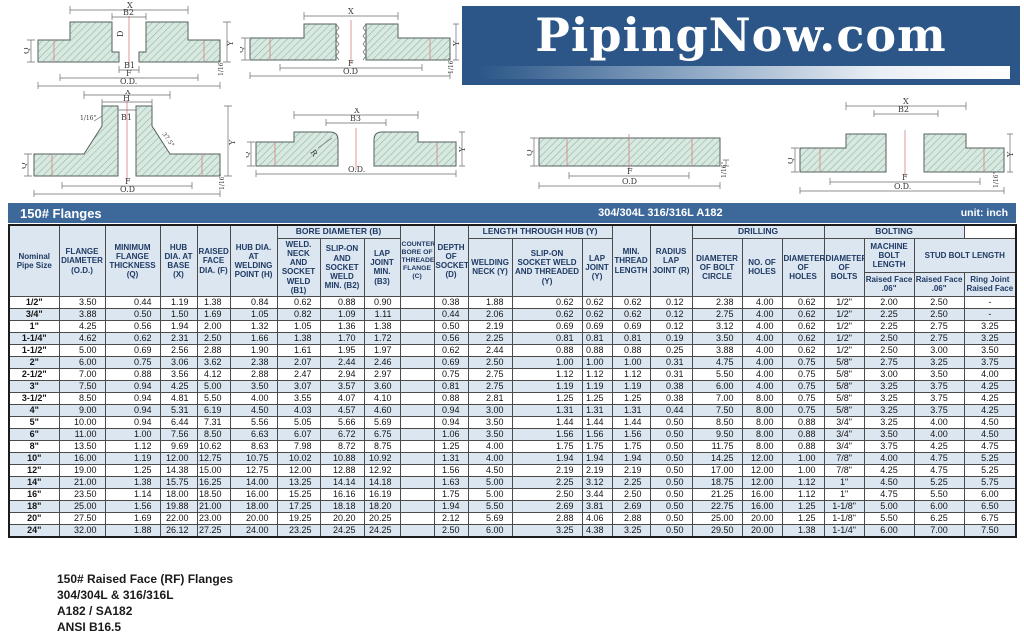 This screenshot has width=1024, height=635. What do you see at coordinates (382, 530) in the screenshot?
I see `value-cell: 24.25` at bounding box center [382, 530].